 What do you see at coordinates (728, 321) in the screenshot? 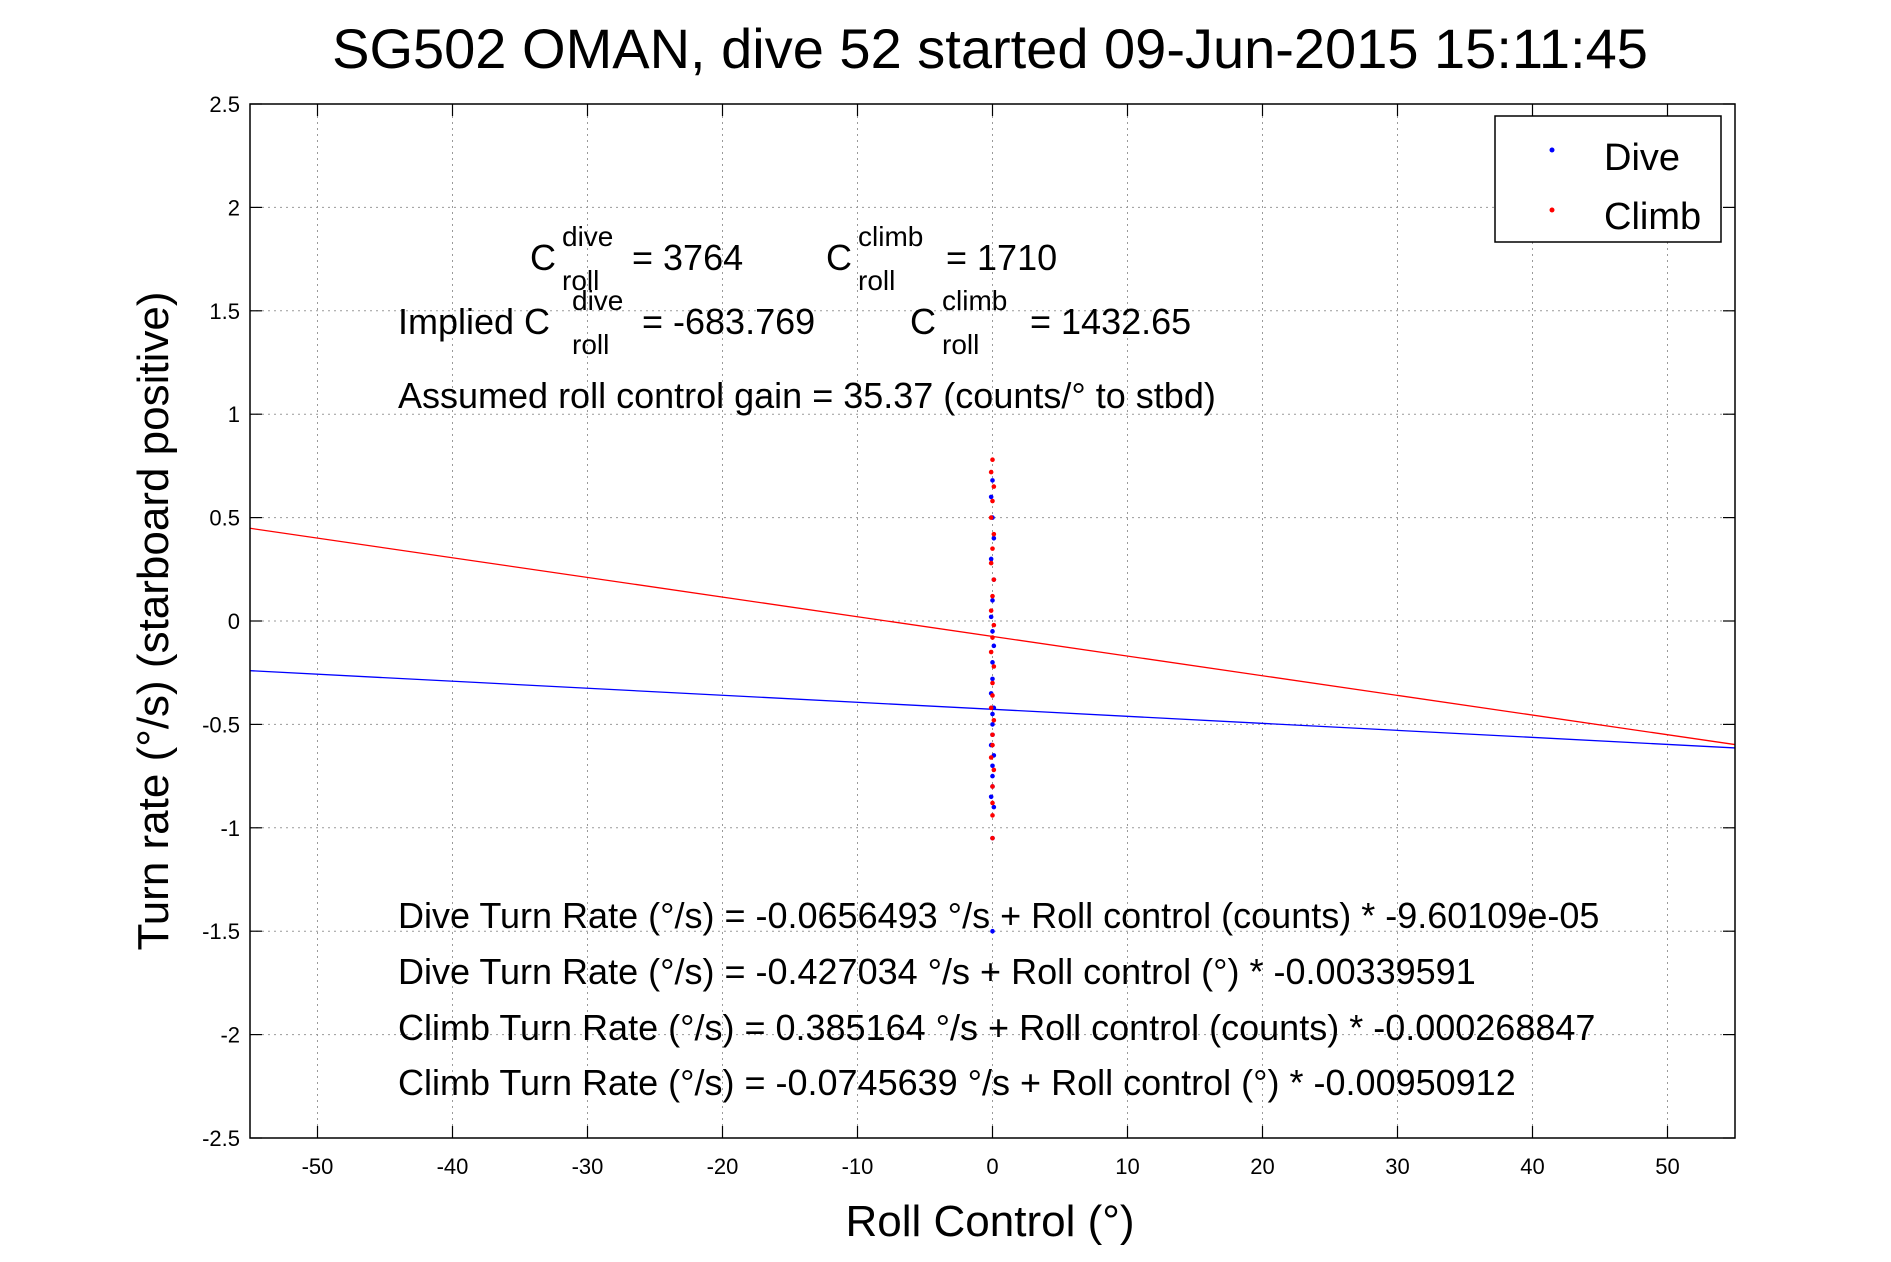
I see `implied-dive-value: = -683.769` at bounding box center [728, 321].